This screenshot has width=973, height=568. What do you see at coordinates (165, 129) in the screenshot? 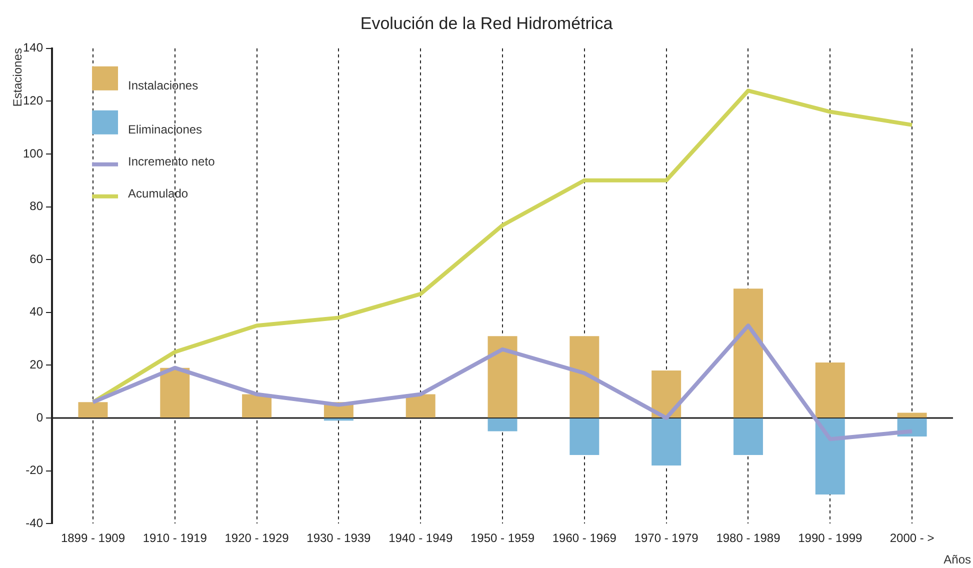
I see `legend-label: Eliminaciones` at bounding box center [165, 129].